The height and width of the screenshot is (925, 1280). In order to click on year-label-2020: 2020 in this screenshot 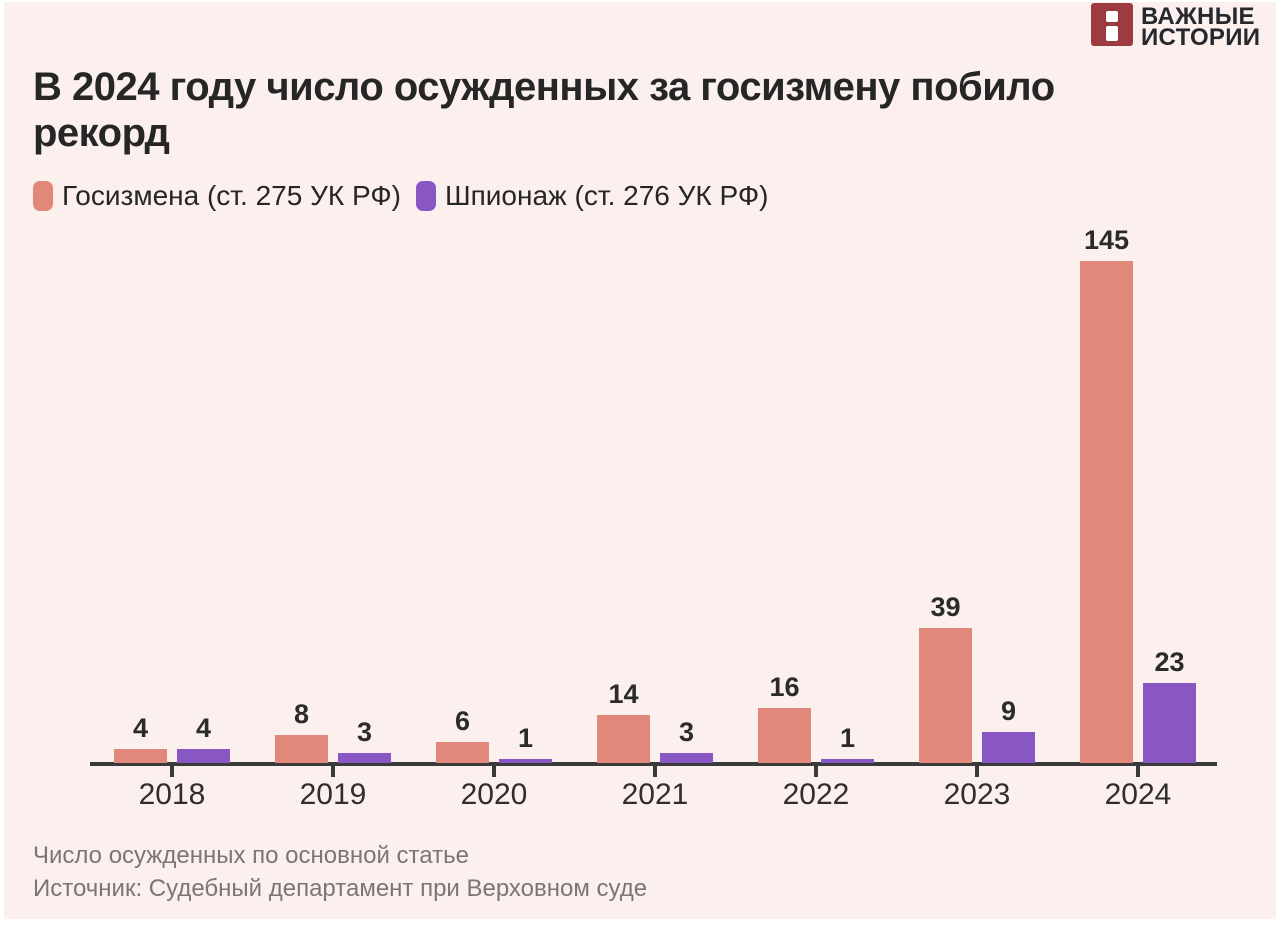, I will do `click(494, 794)`.